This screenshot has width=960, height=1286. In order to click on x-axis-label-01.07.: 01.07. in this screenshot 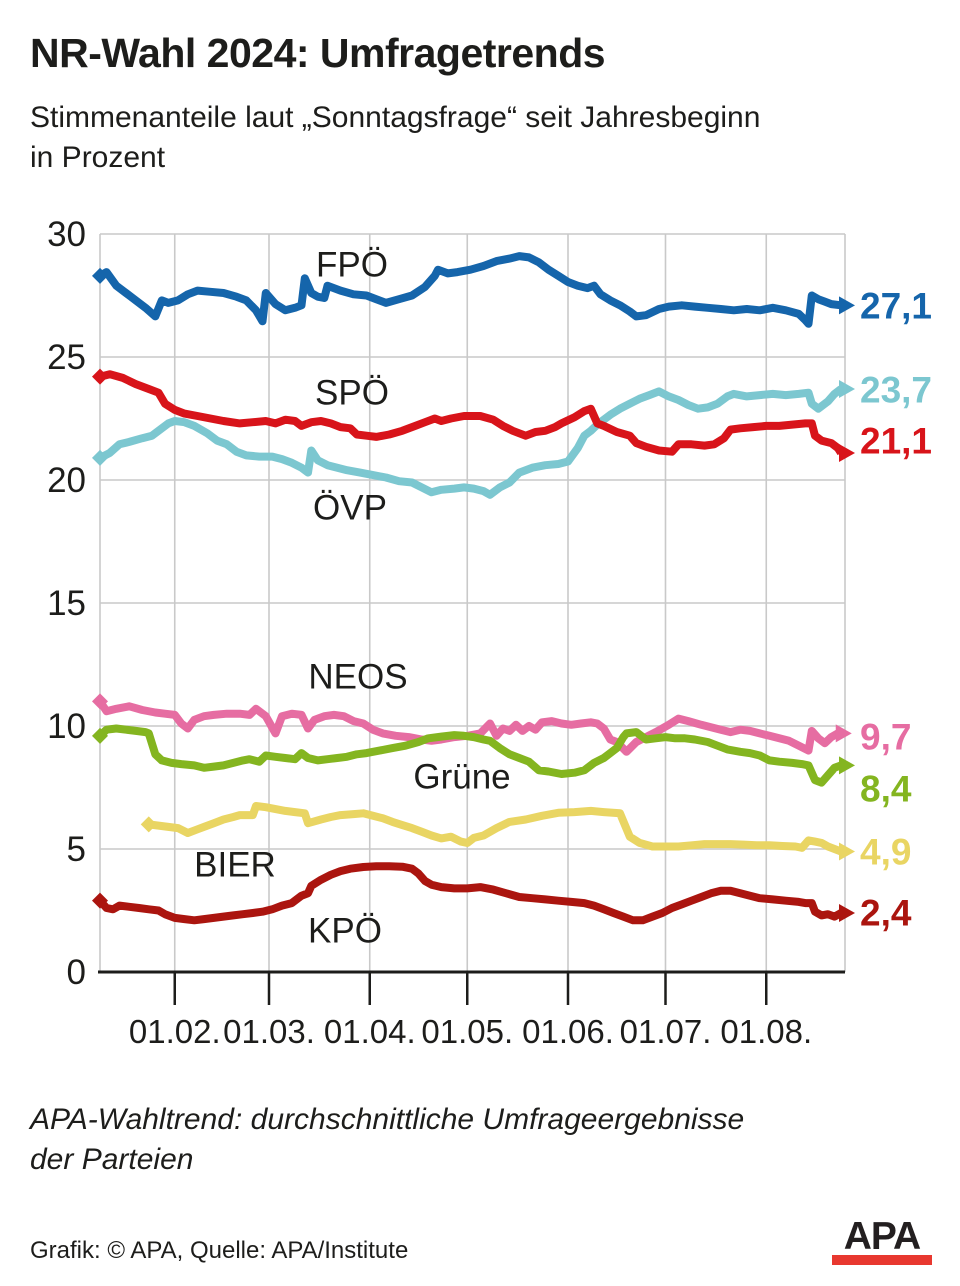, I will do `click(666, 1031)`.